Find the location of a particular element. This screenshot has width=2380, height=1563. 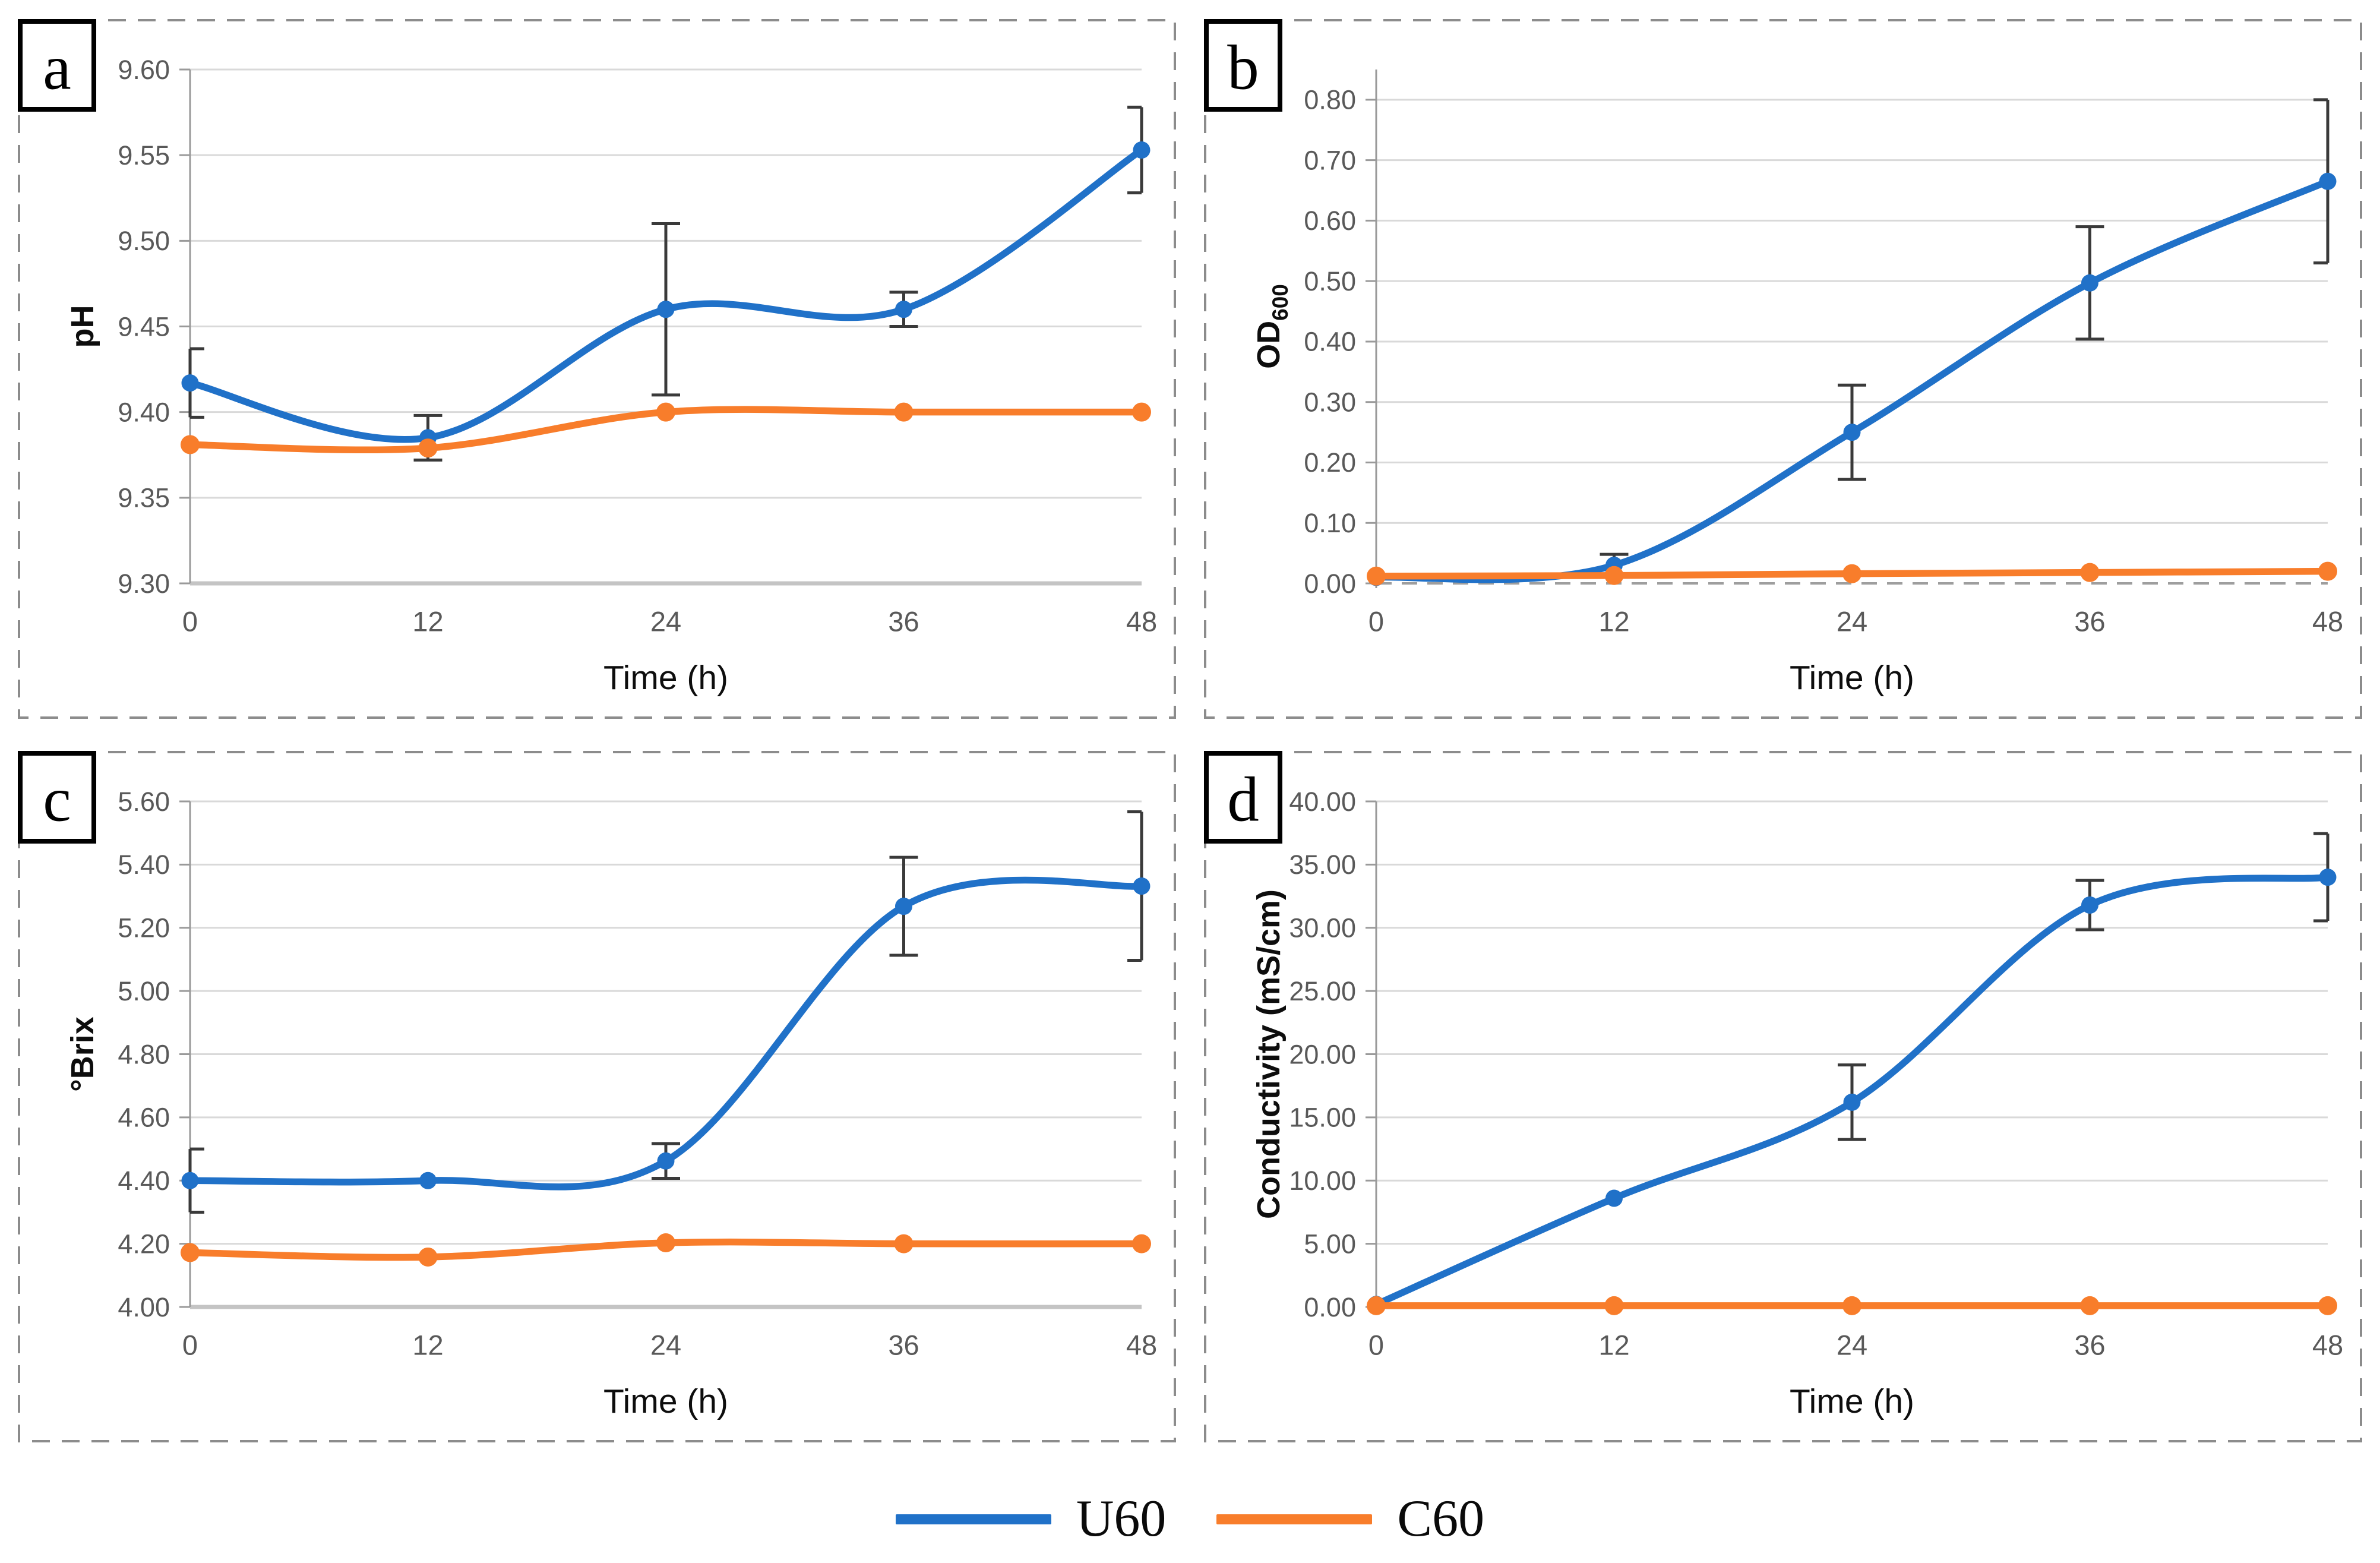

legend-item-u60: U60 is located at coordinates (1031, 1519).